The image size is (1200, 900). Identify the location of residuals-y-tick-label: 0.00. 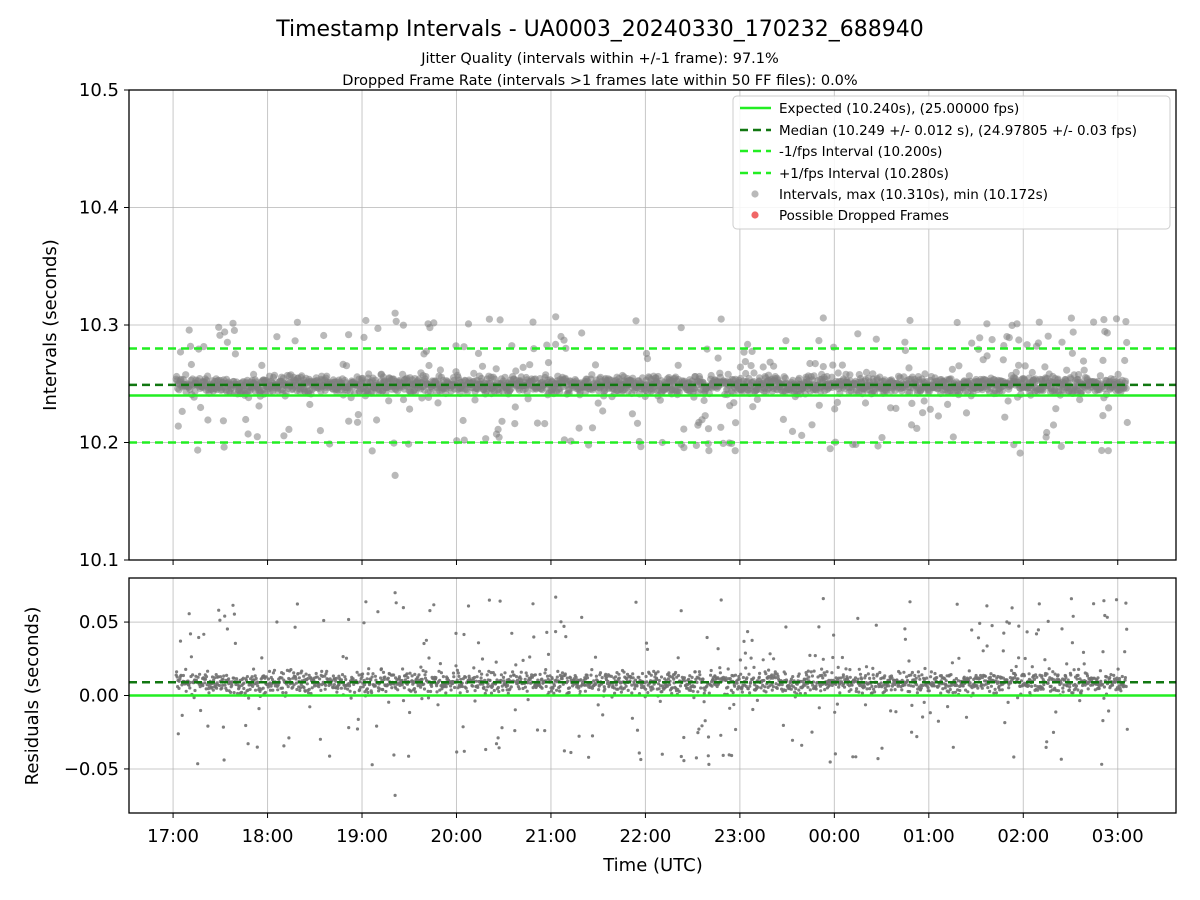
(99, 696).